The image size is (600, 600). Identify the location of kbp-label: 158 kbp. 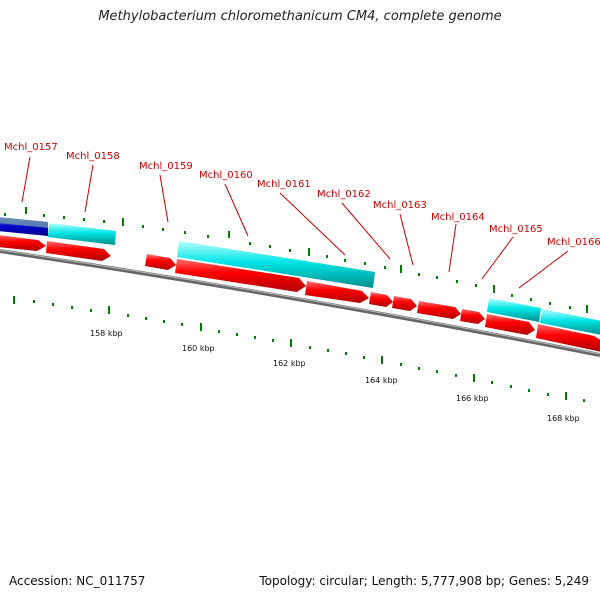
(106, 333).